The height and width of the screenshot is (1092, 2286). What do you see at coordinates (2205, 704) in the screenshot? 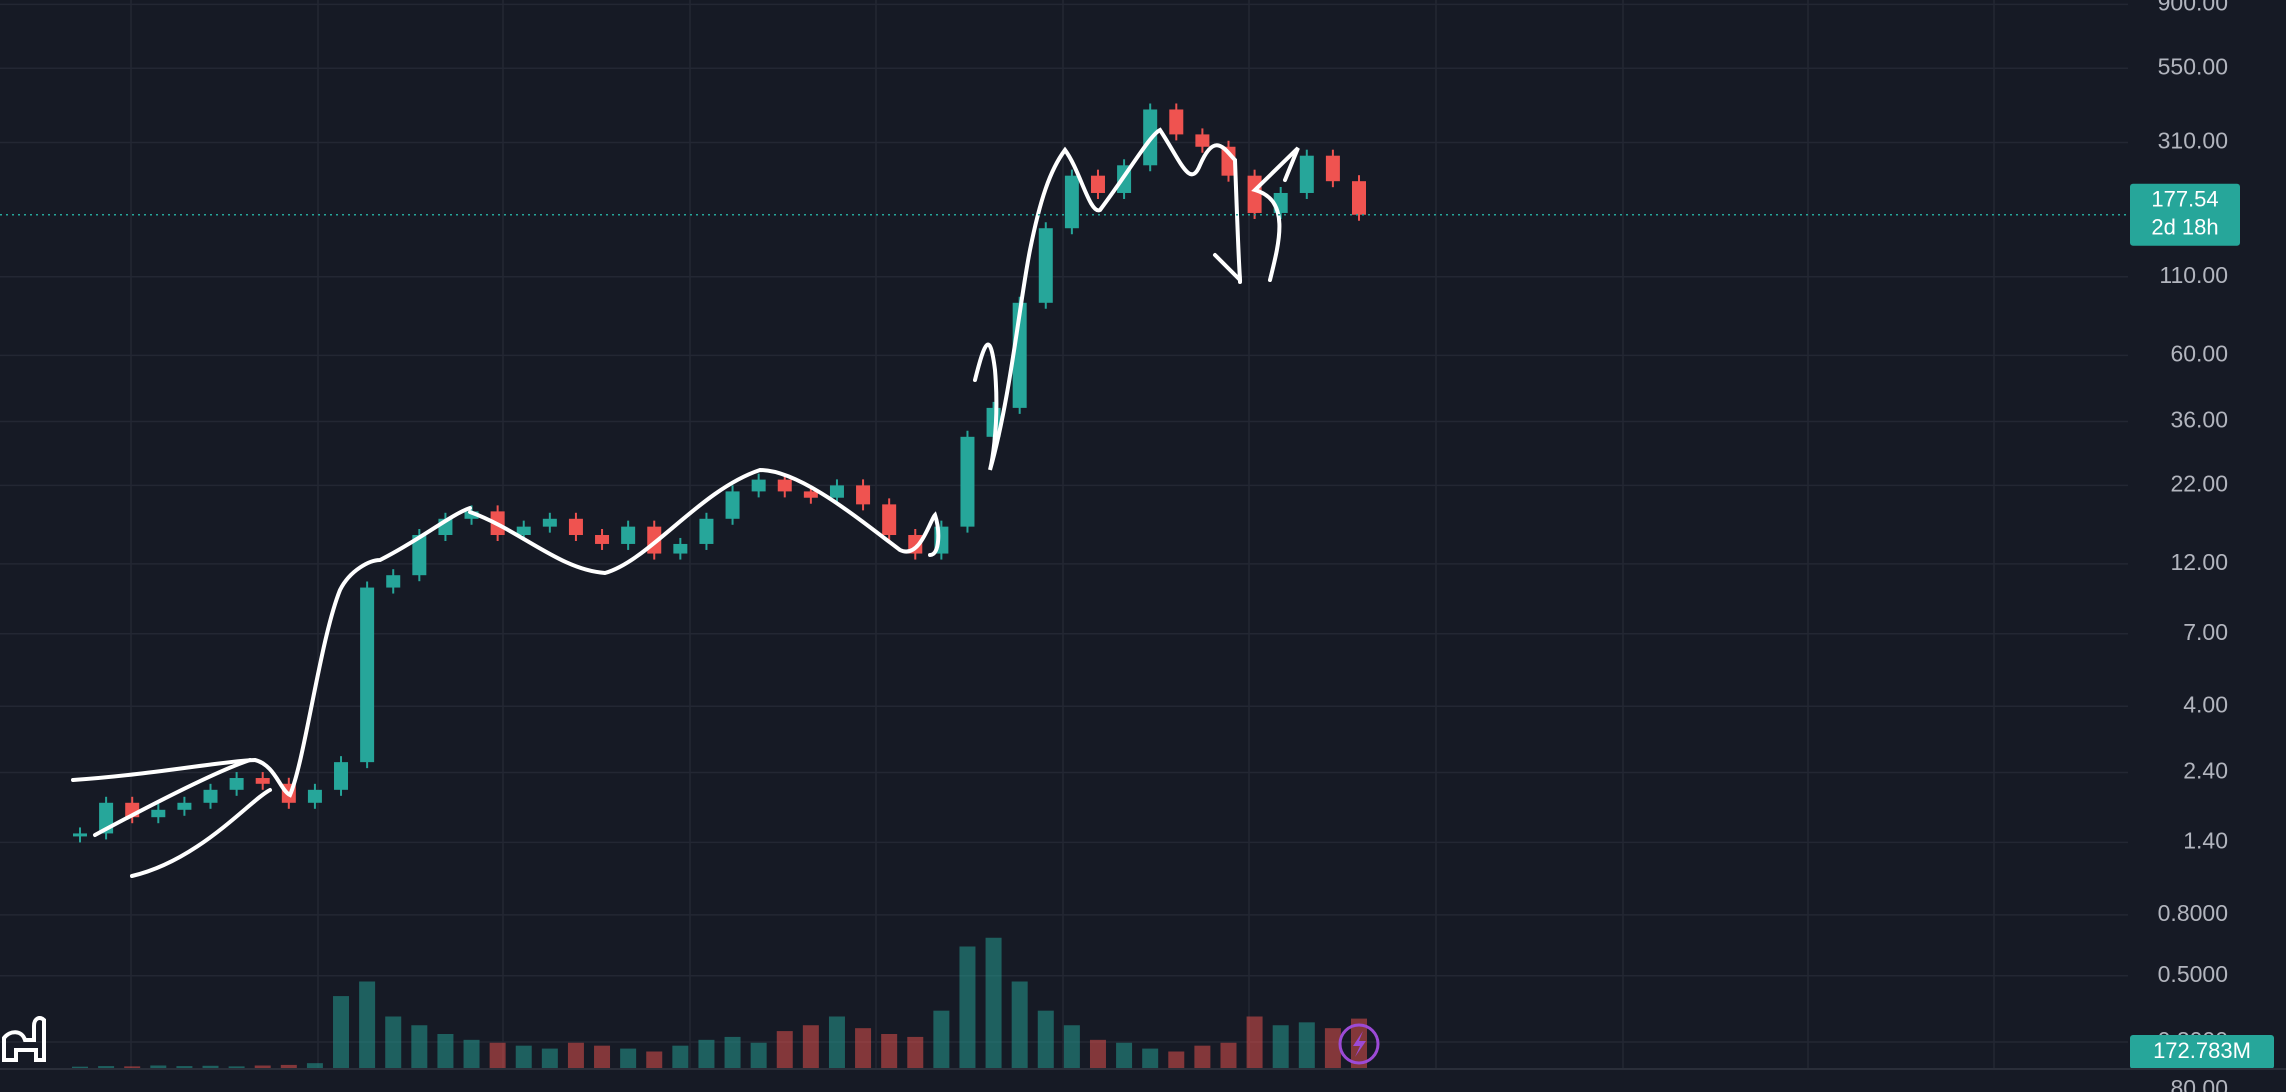
I see `y-tick-label: 4.00` at bounding box center [2205, 704].